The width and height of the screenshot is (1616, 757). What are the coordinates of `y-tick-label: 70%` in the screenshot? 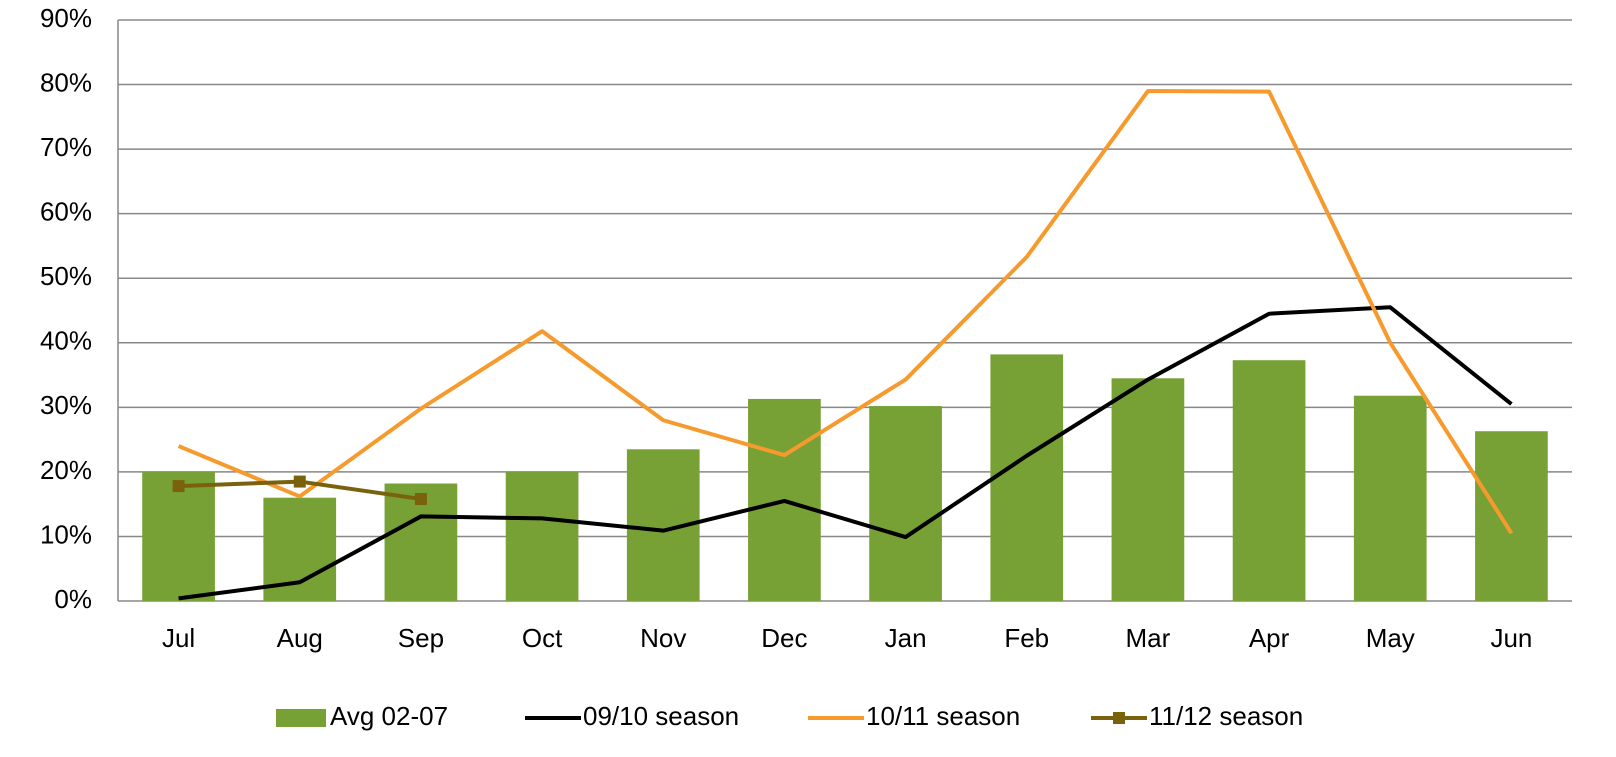 It's located at (66, 147).